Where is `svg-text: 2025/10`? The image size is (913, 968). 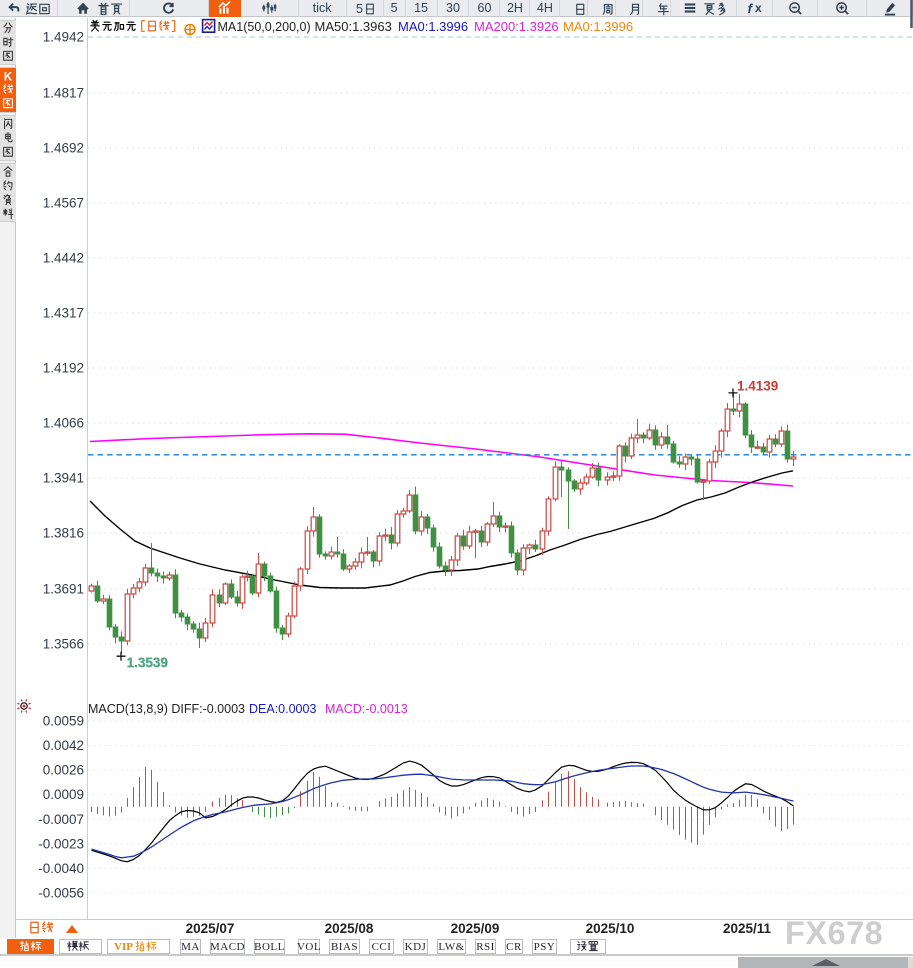 svg-text: 2025/10 is located at coordinates (610, 928).